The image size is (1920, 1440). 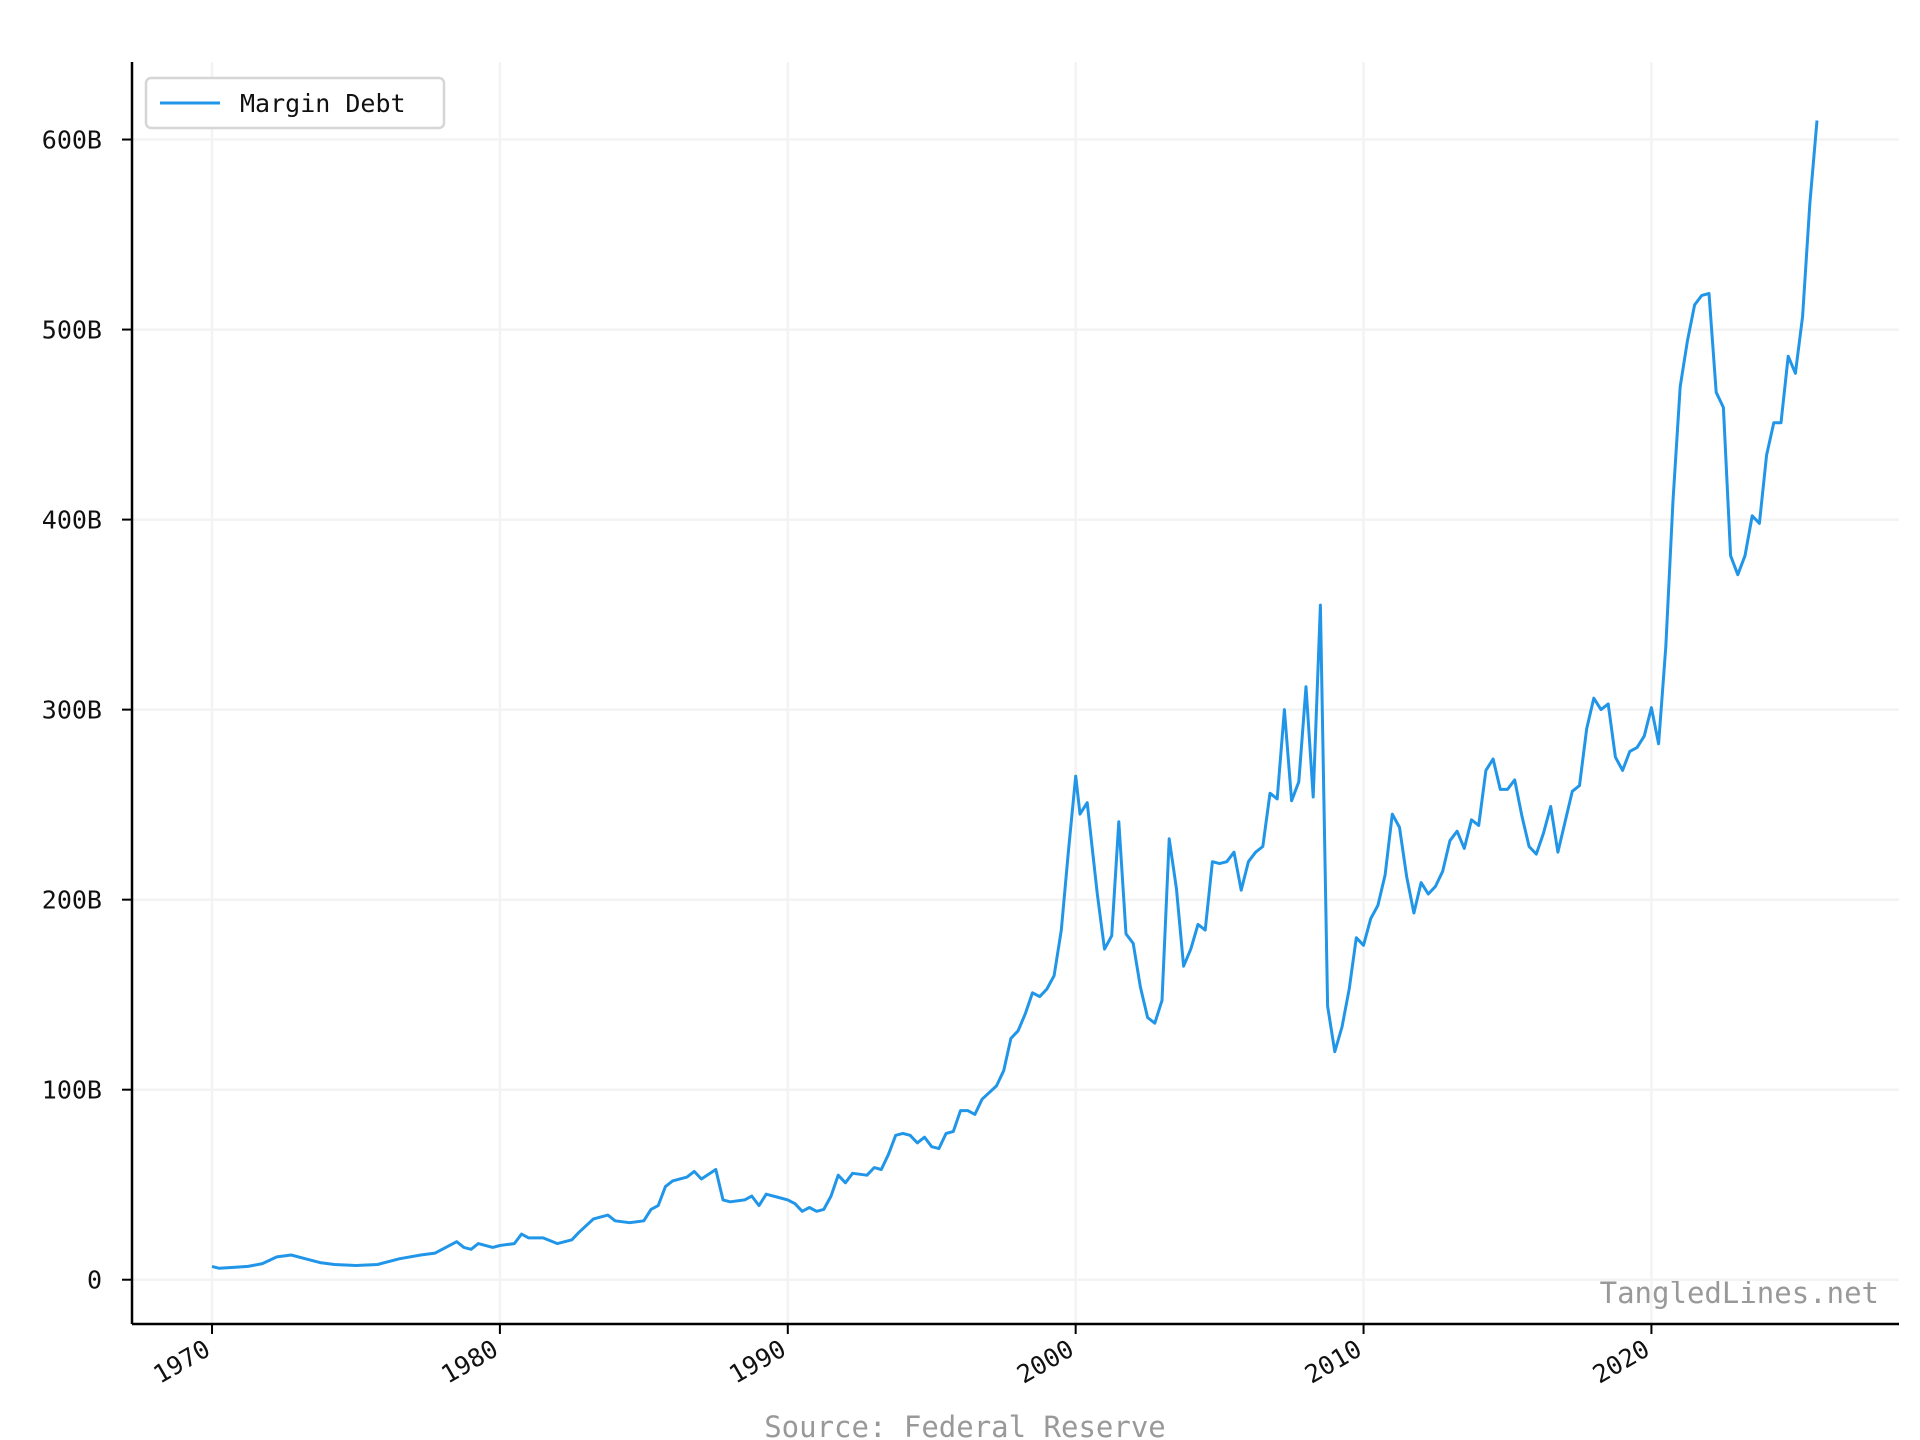 What do you see at coordinates (72, 520) in the screenshot?
I see `y-tick-label: 400B` at bounding box center [72, 520].